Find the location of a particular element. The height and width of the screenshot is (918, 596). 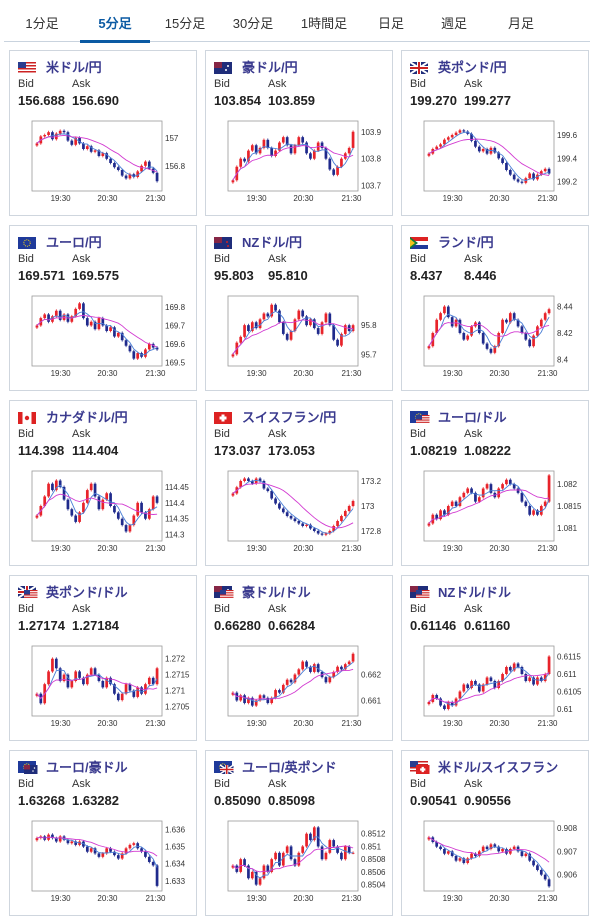

x-tick-label: 21:30 is located at coordinates (547, 373).